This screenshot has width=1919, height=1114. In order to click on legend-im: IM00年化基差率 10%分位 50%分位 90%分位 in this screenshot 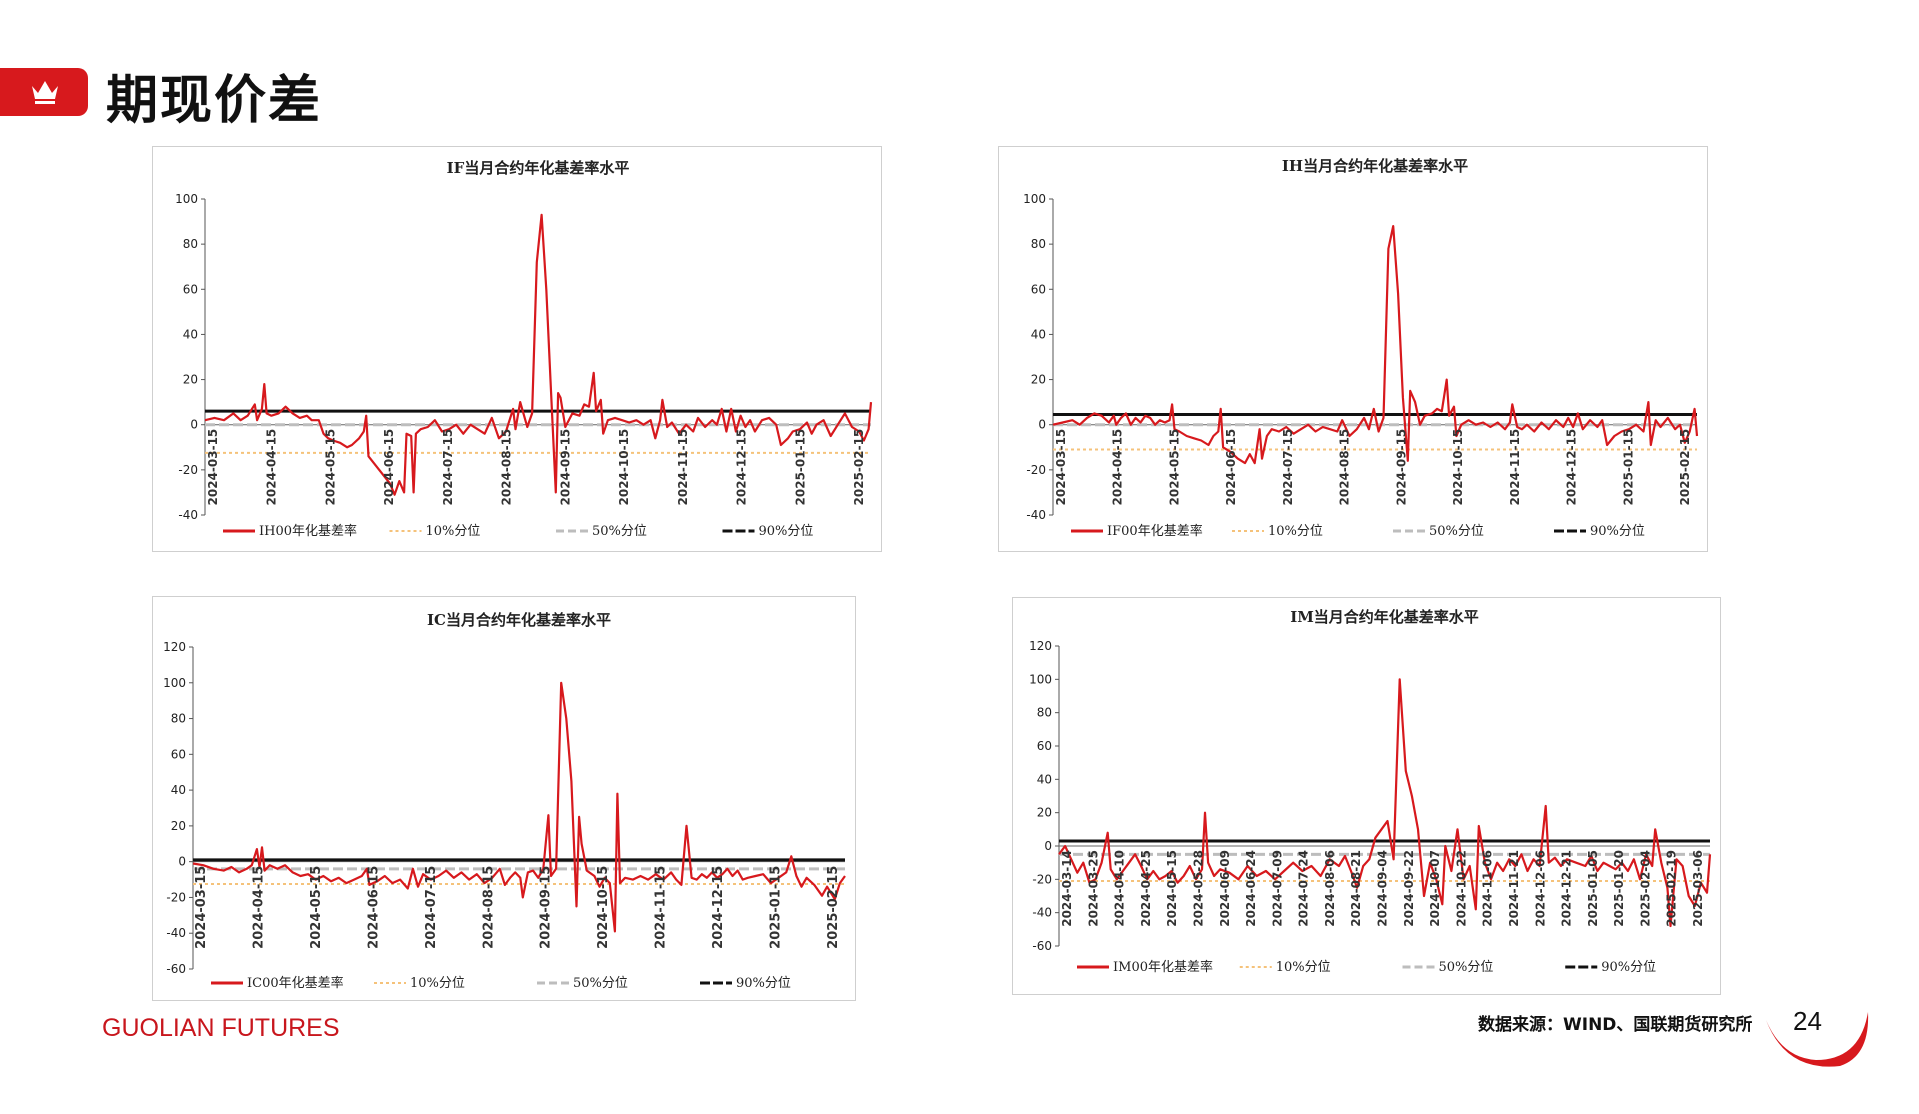, I will do `click(1366, 967)`.